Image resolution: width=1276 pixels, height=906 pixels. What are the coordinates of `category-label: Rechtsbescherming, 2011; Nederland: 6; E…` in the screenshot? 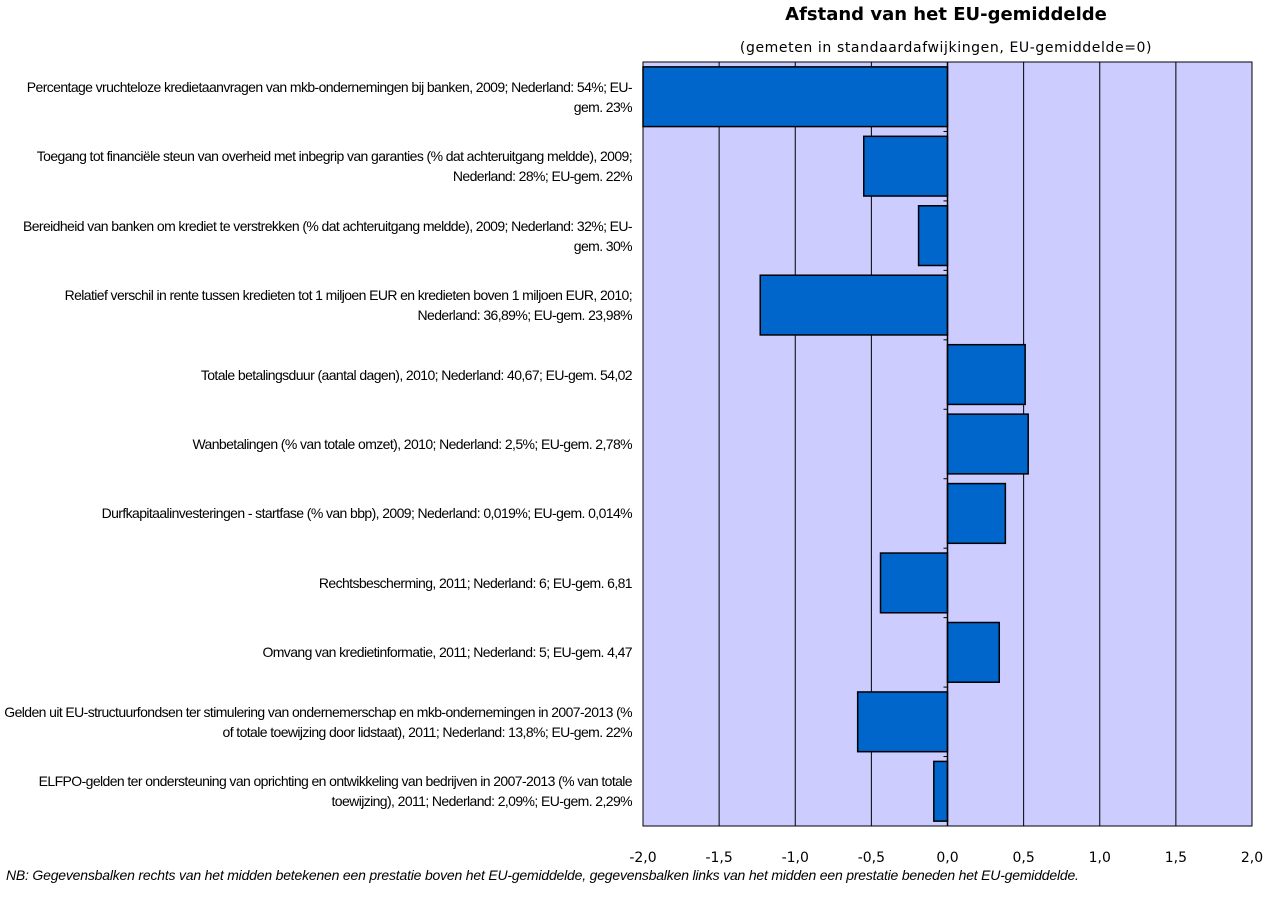 It's located at (475, 582).